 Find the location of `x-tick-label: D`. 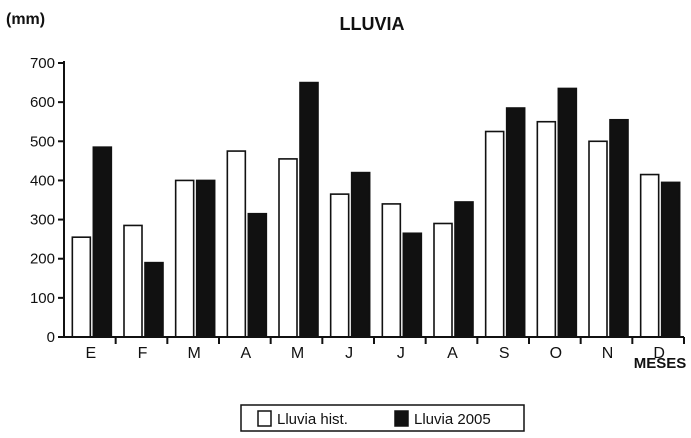

x-tick-label: D is located at coordinates (659, 353).